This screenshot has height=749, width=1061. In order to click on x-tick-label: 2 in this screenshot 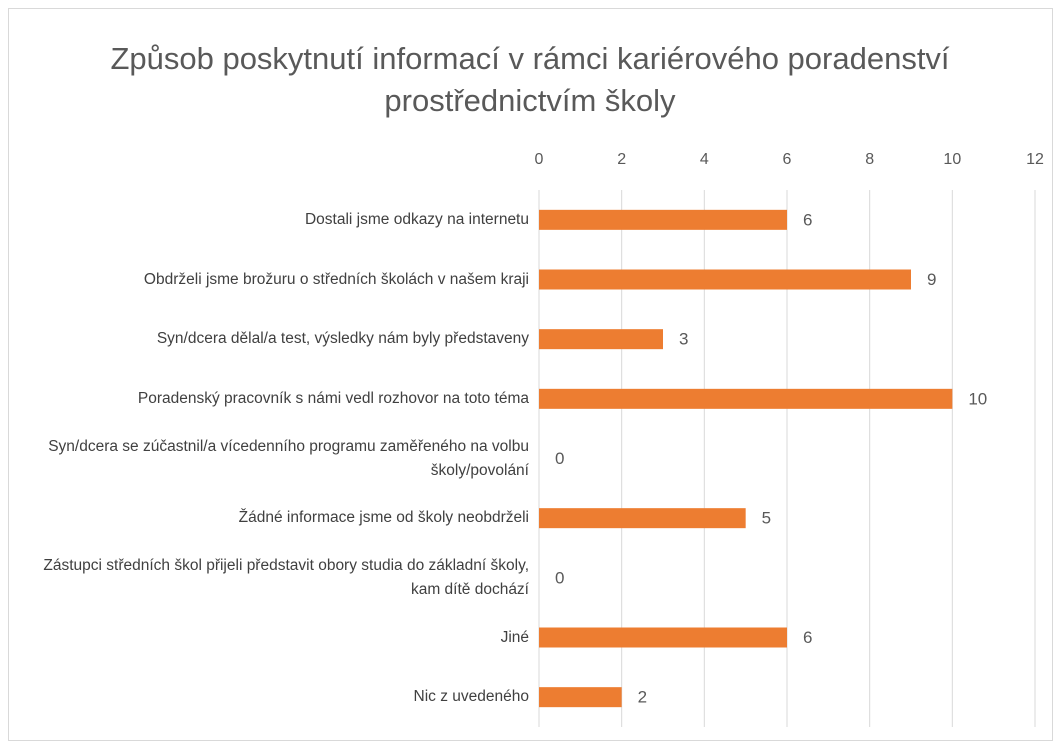, I will do `click(621, 159)`.